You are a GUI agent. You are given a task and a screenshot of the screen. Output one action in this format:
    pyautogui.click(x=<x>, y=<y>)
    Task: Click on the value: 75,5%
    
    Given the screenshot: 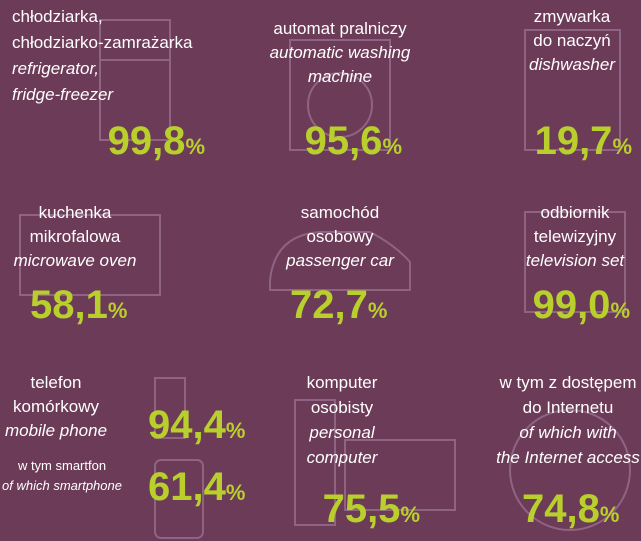 What is the action you would take?
    pyautogui.click(x=371, y=509)
    